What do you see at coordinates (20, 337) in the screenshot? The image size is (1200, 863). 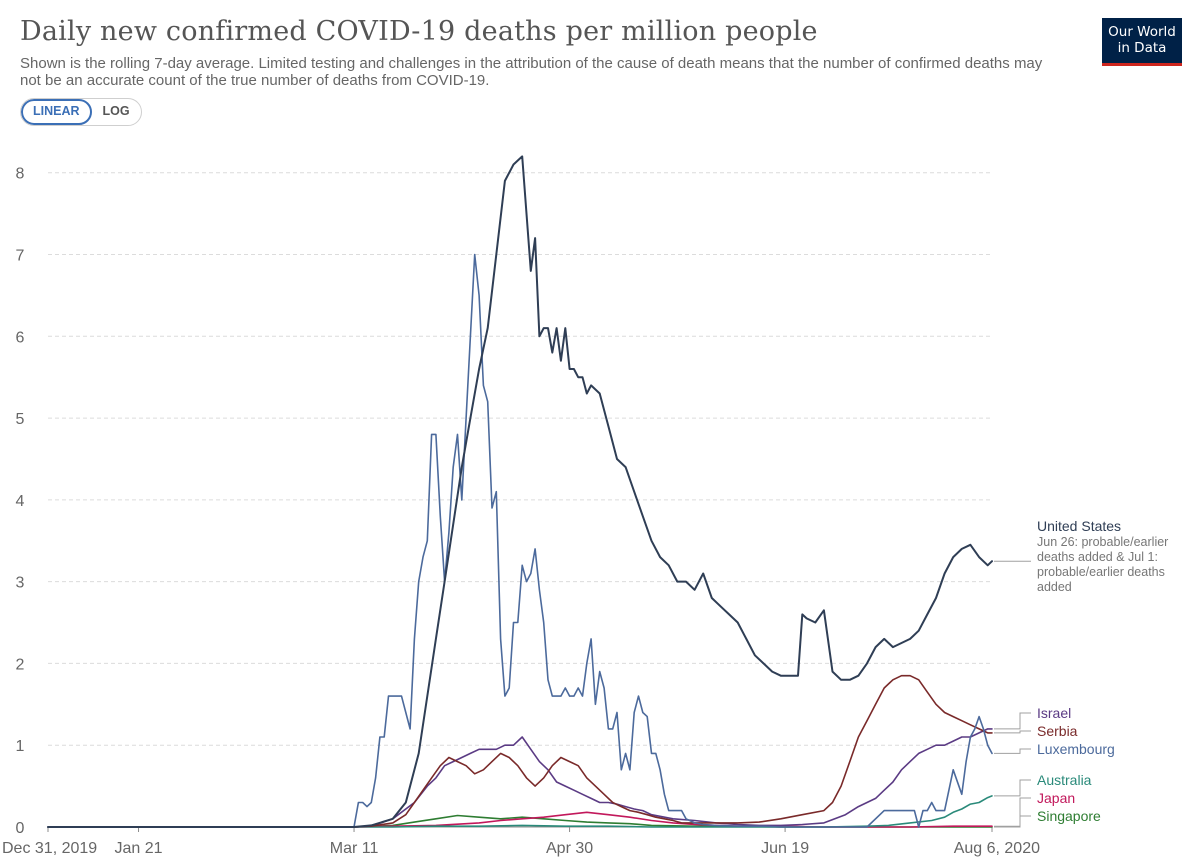 I see `y-tick-label: 6` at bounding box center [20, 337].